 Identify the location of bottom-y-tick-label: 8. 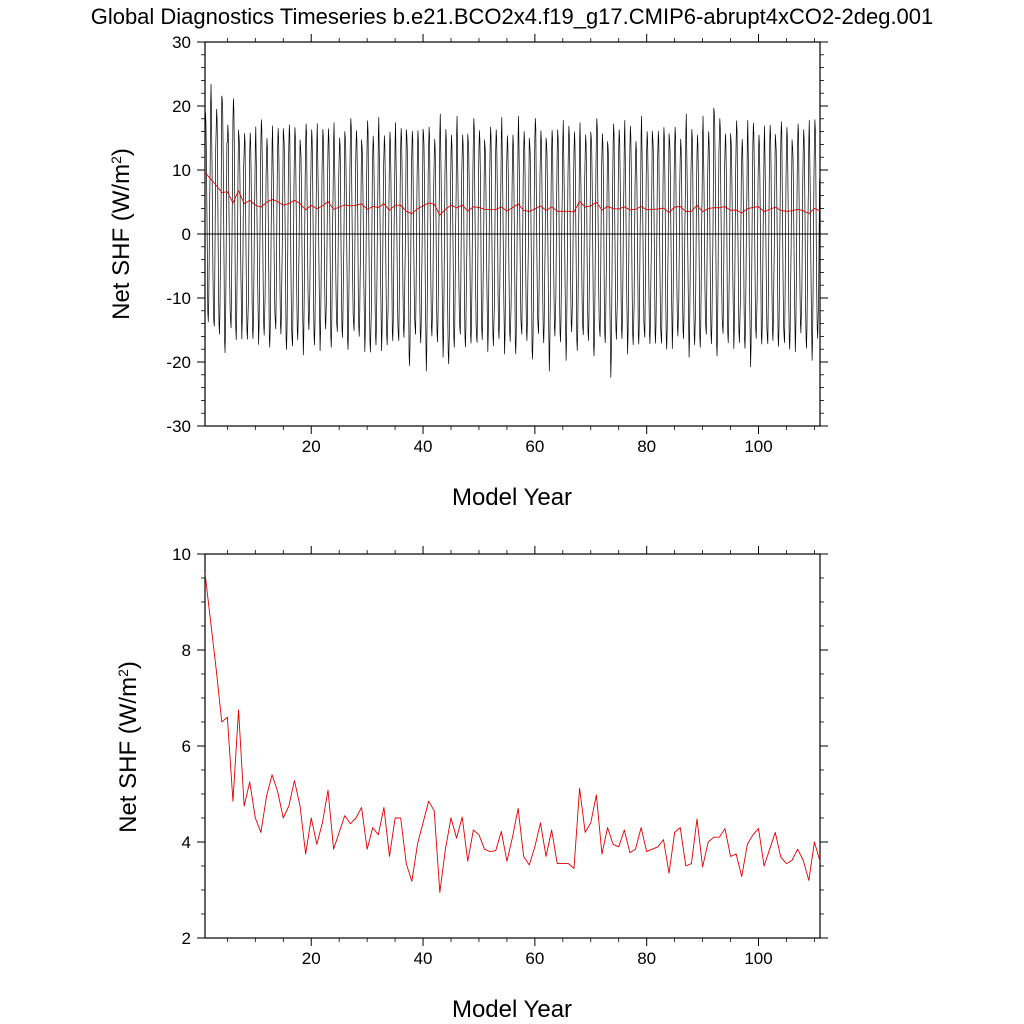
(186, 650).